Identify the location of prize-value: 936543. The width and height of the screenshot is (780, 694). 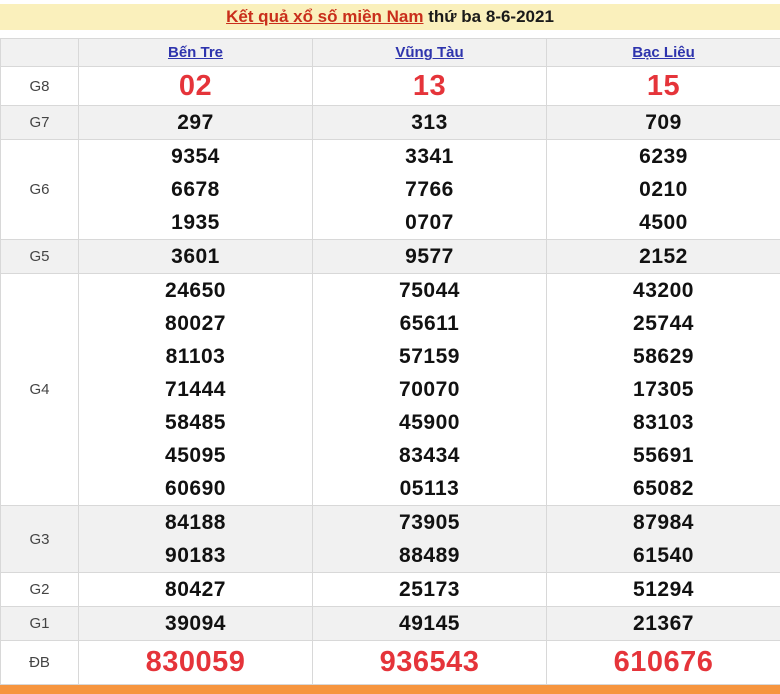
(429, 662).